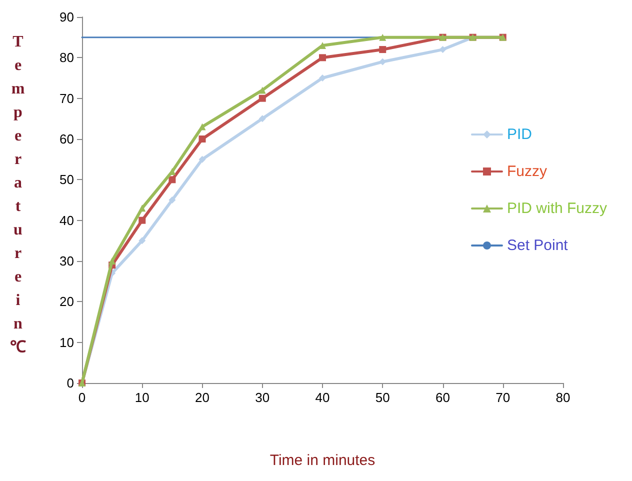  What do you see at coordinates (67, 220) in the screenshot?
I see `y-tick-label: 40` at bounding box center [67, 220].